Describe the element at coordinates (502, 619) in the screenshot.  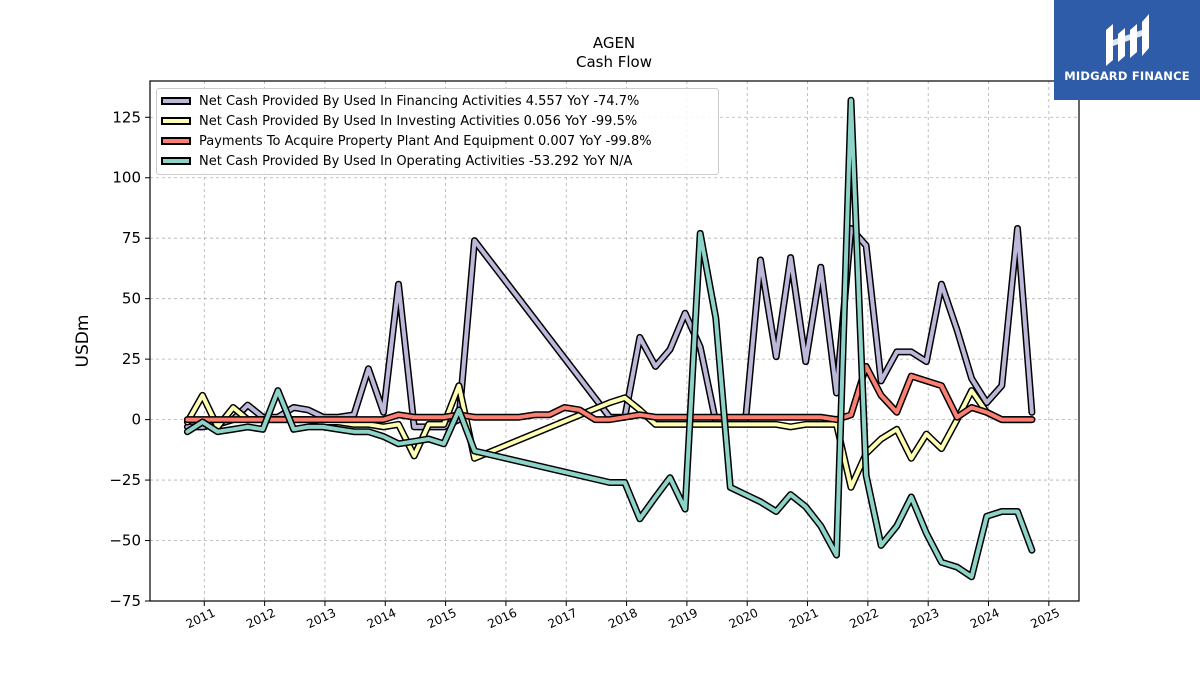
I see `x-tick-label: 2016` at that location.